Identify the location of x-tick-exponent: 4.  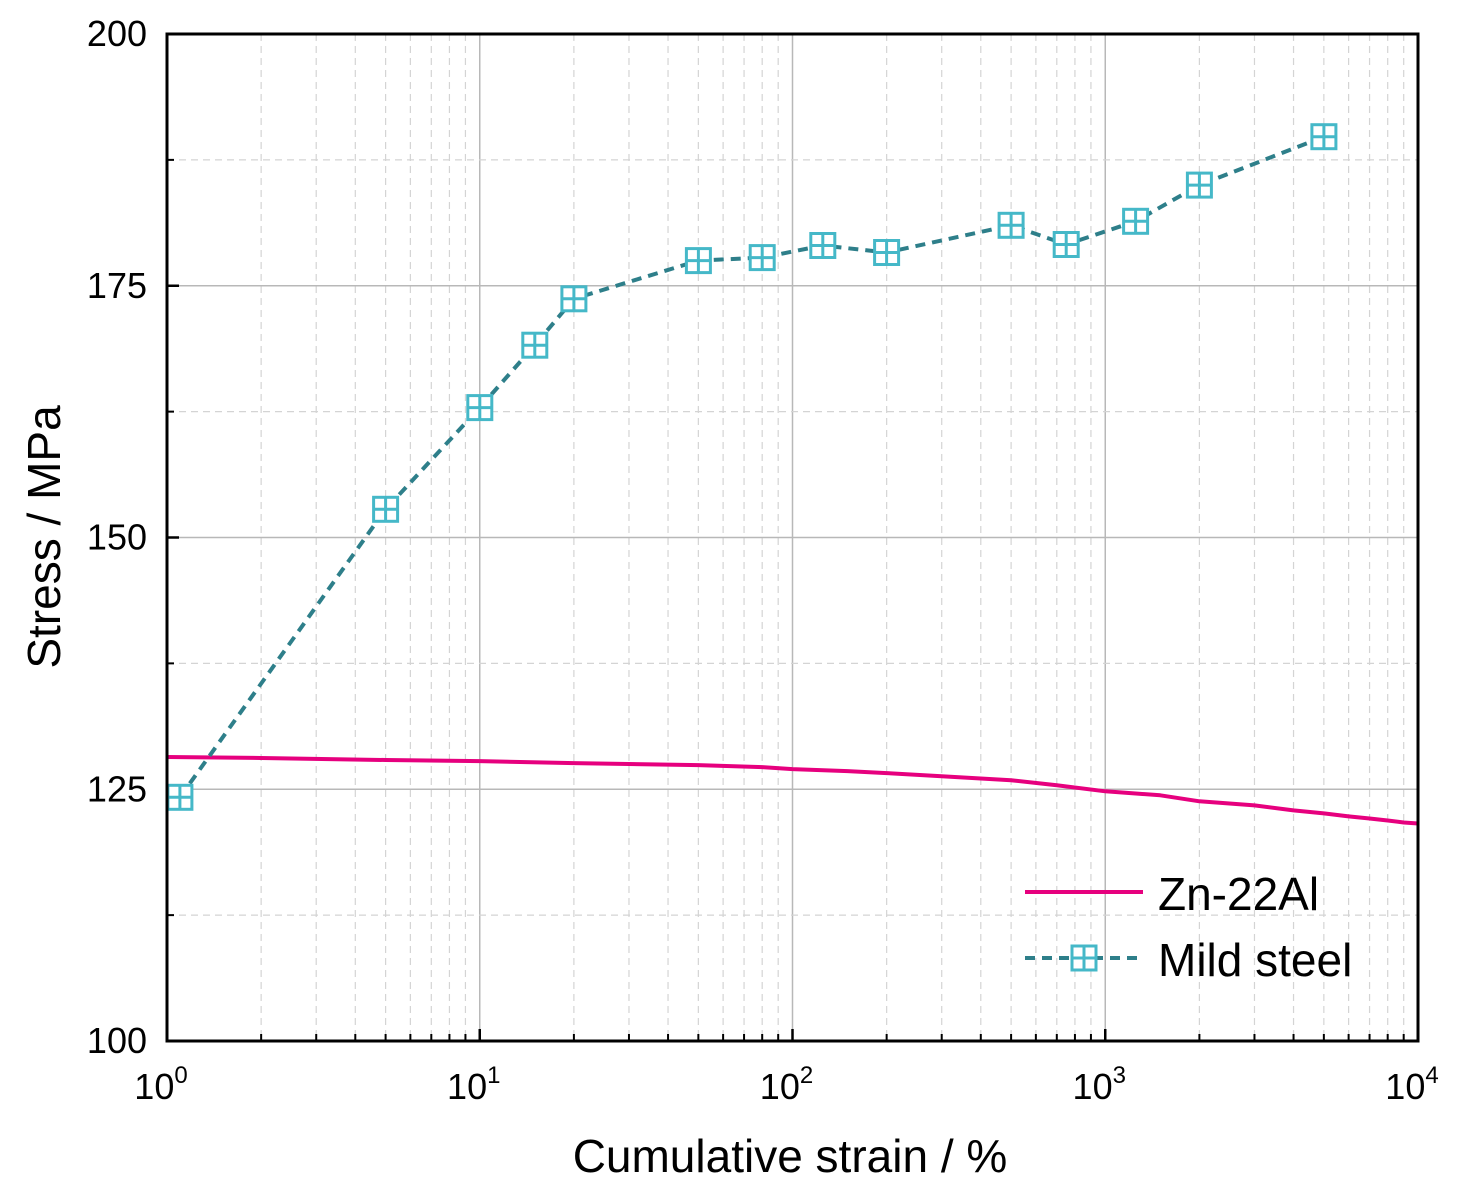
(1431, 1075).